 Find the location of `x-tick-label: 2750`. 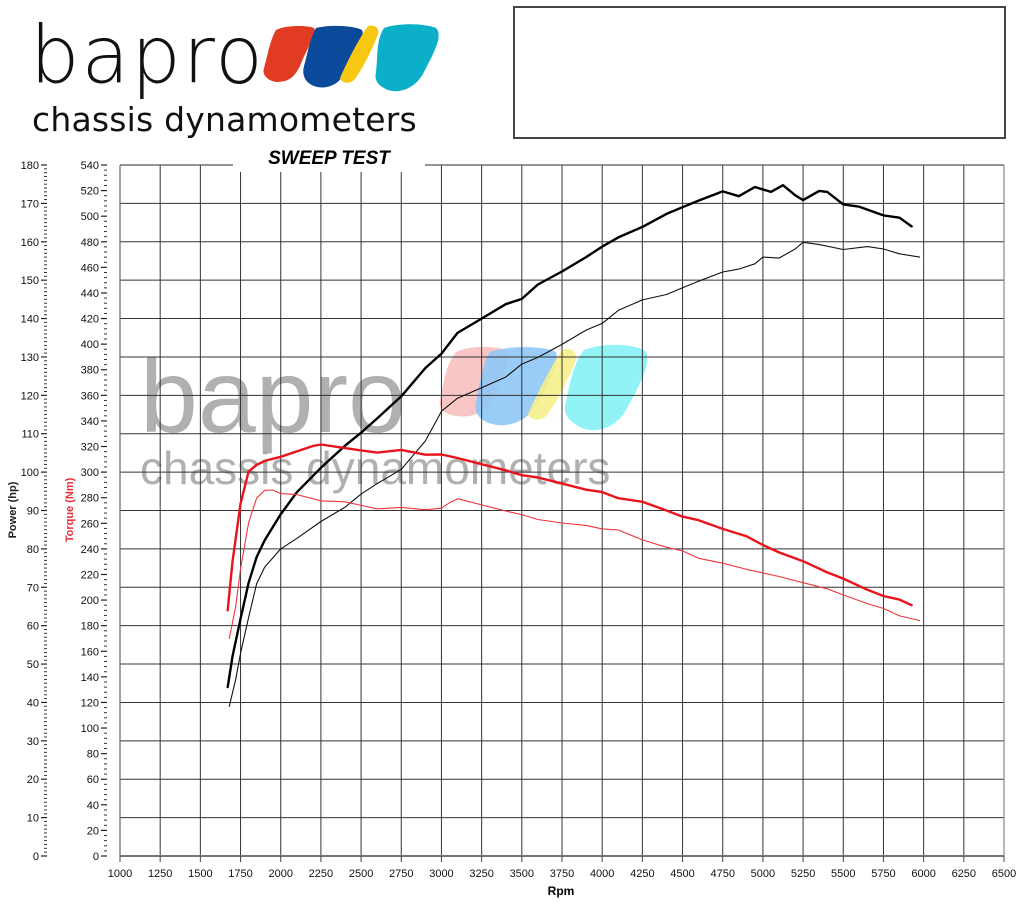

x-tick-label: 2750 is located at coordinates (401, 874).